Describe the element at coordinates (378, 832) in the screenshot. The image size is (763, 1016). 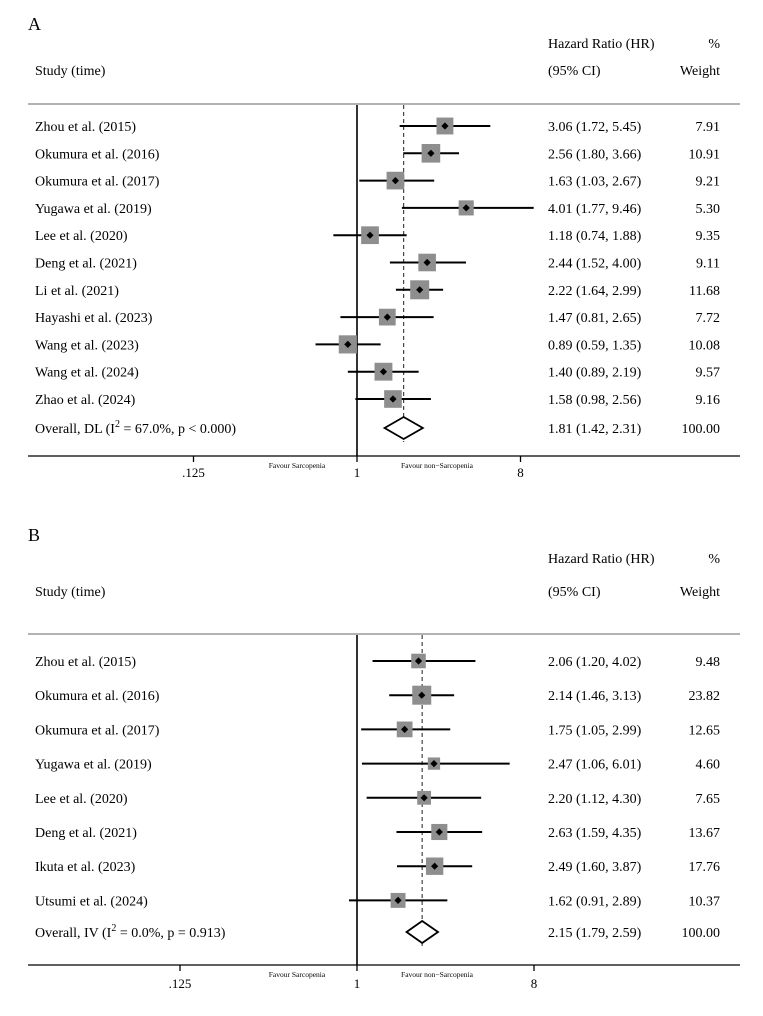
I see `study-row: Deng et al. (2021) 2.63 (1.59, 4.35) 13.67` at that location.